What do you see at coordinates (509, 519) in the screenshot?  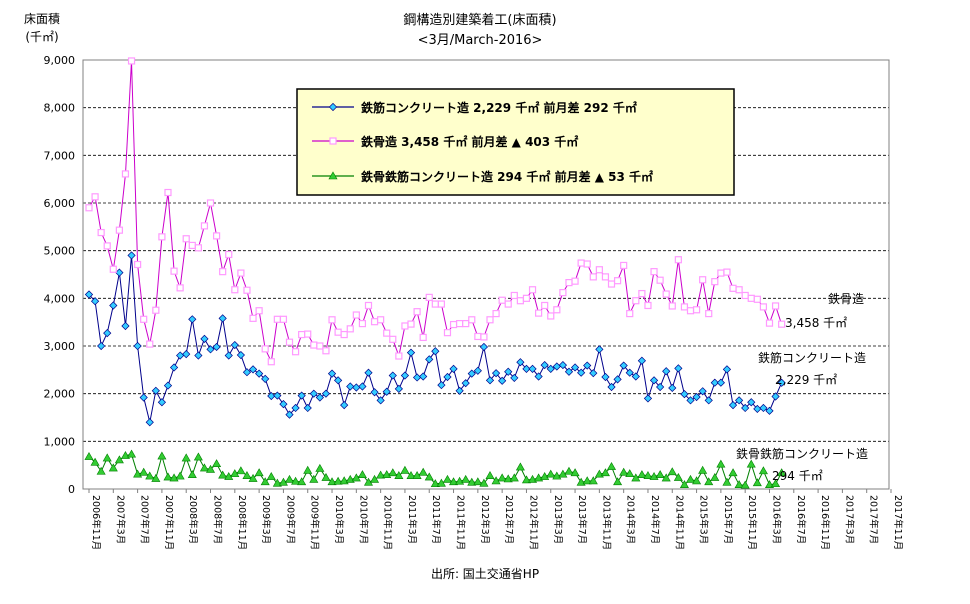 I see `x-tick-label: 2012年7月` at bounding box center [509, 519].